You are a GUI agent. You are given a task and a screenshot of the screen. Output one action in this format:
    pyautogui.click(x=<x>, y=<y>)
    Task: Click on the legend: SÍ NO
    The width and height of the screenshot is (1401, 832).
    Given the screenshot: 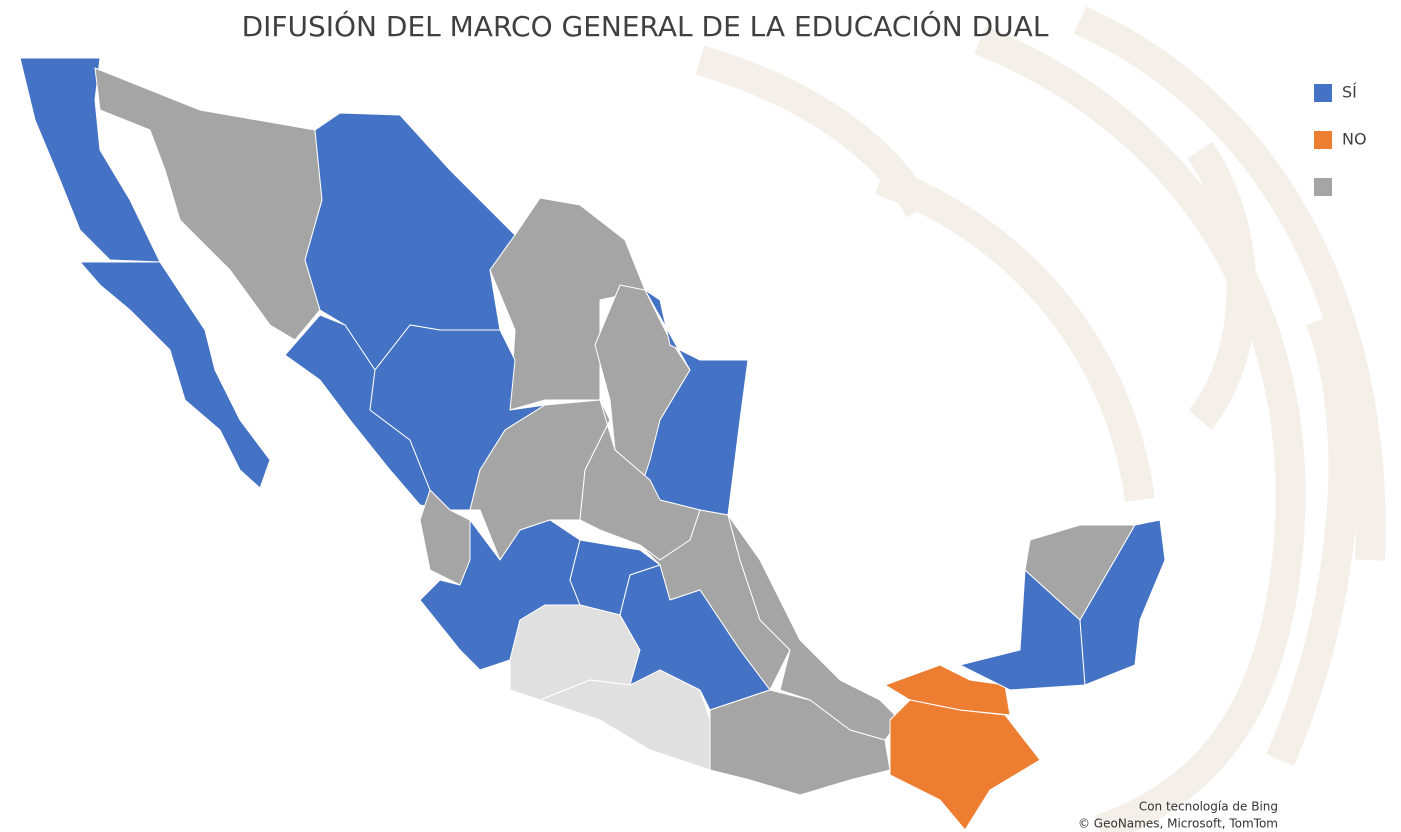 What is the action you would take?
    pyautogui.click(x=1340, y=139)
    